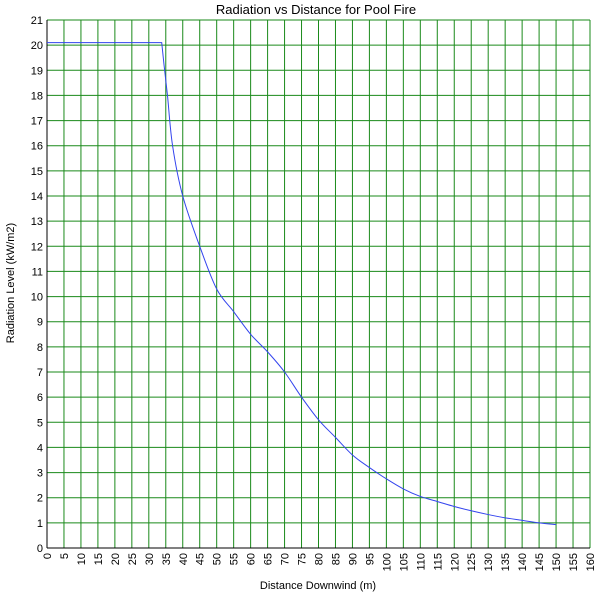  Describe the element at coordinates (37, 272) in the screenshot. I see `y-tick-label: 11` at that location.